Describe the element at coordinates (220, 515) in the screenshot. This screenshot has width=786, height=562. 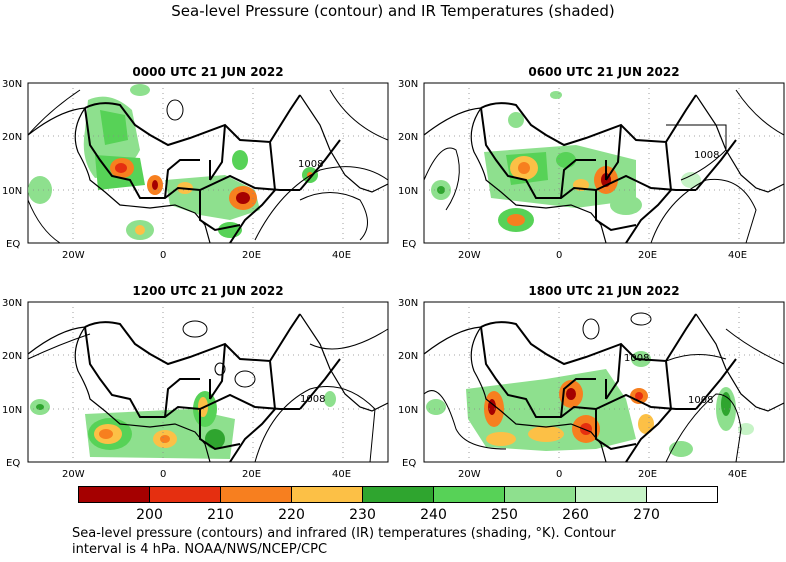
I see `colorbar-tick-label: 210` at that location.